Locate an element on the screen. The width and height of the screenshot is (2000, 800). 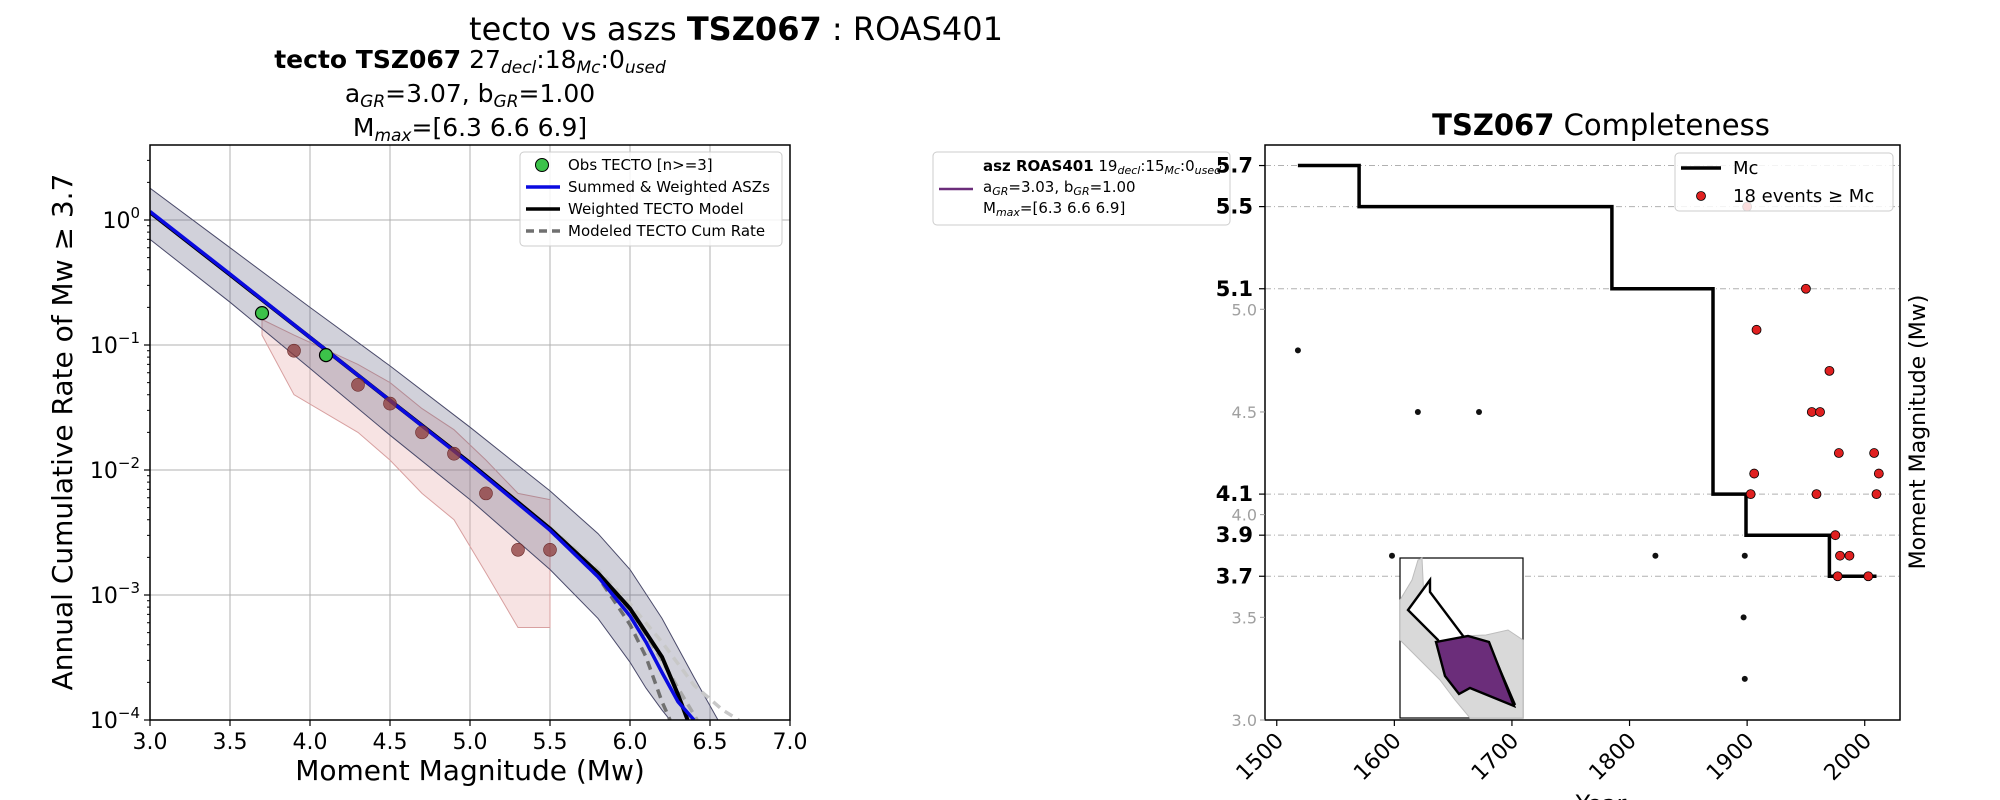
legend-obs-label: Obs TECTO [n>=3] is located at coordinates (640, 165).